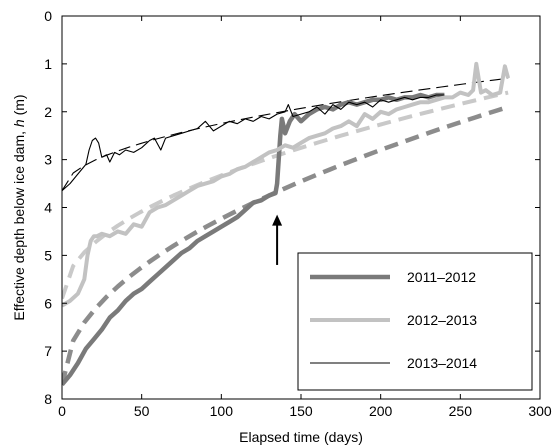  I want to click on legend: 2011–2012 2012–2013 2013–2014, so click(415, 321).